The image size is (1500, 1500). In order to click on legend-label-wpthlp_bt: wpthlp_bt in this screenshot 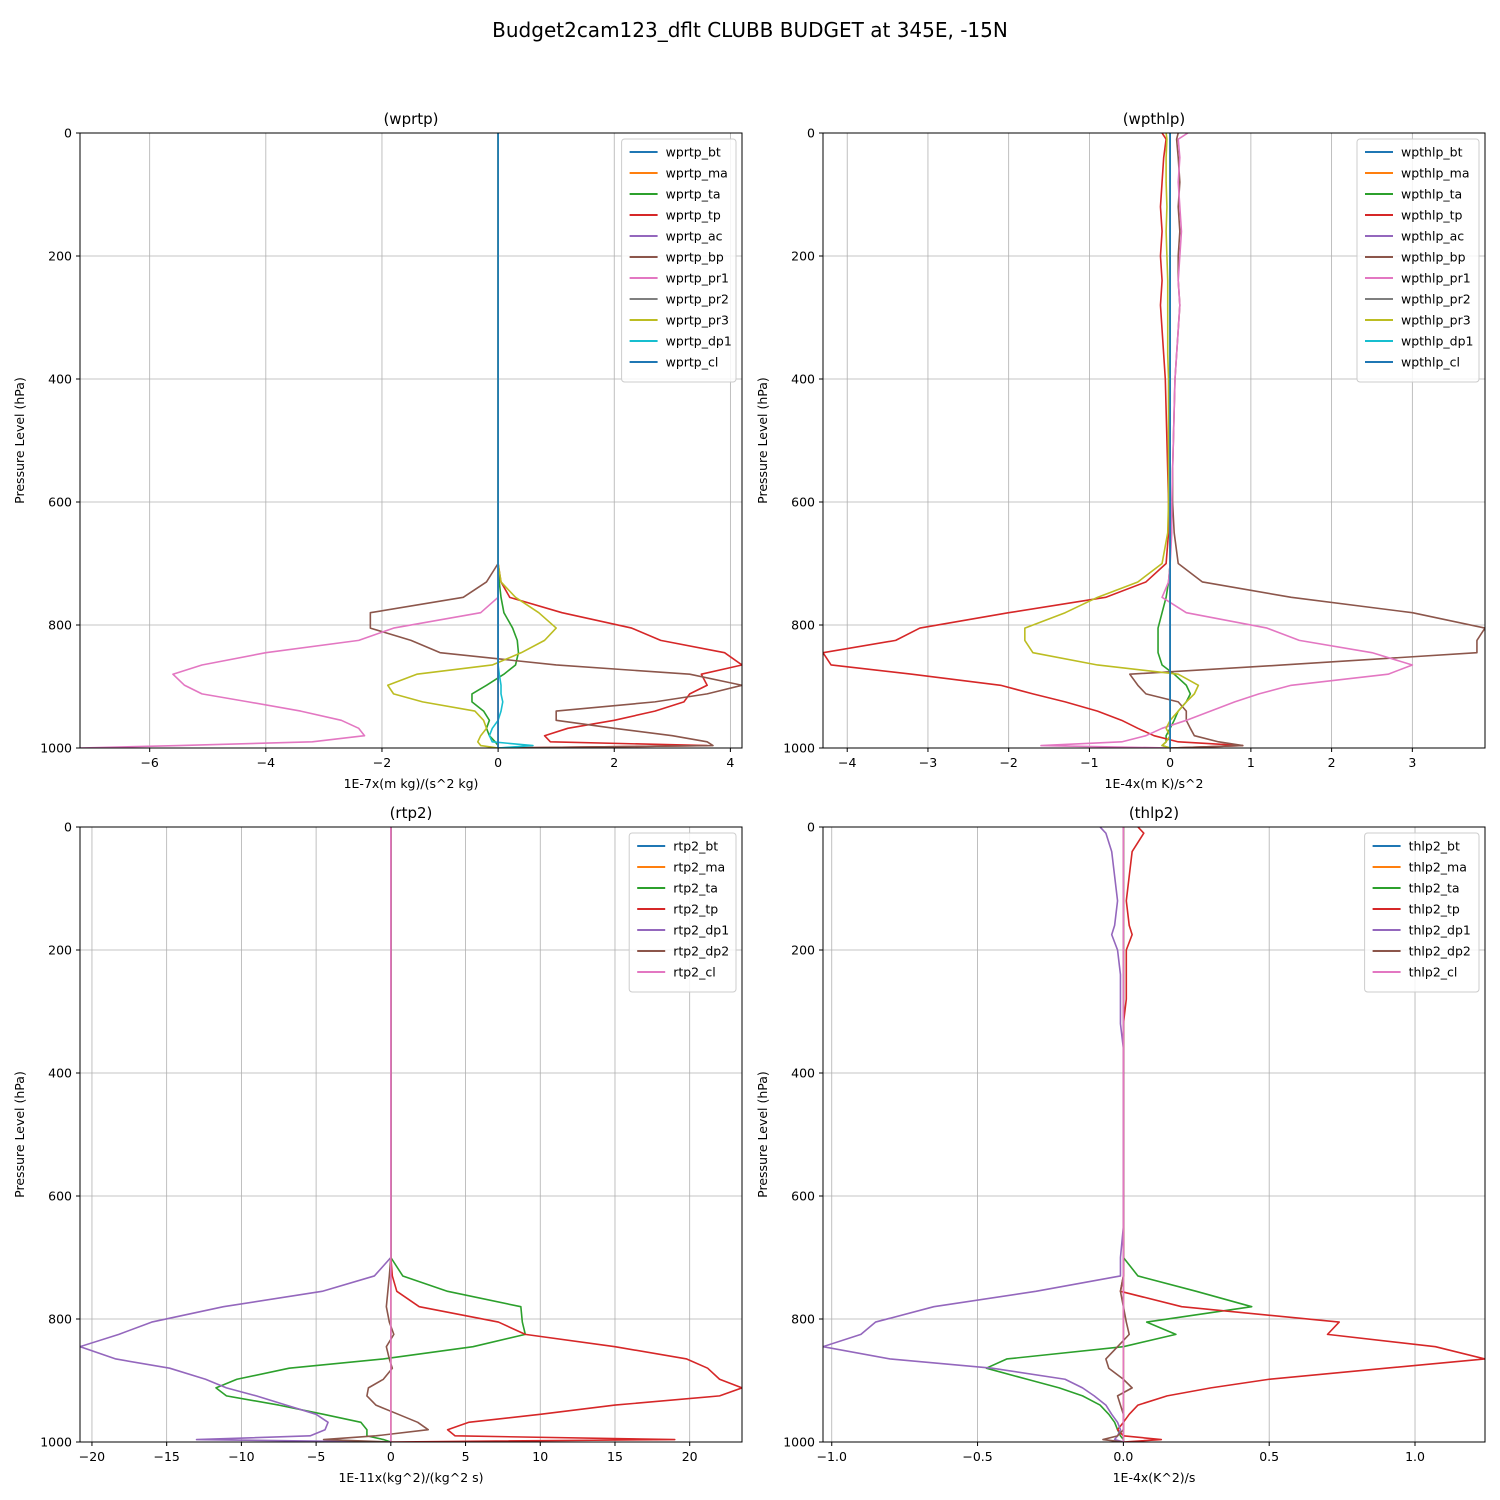, I will do `click(1432, 152)`.